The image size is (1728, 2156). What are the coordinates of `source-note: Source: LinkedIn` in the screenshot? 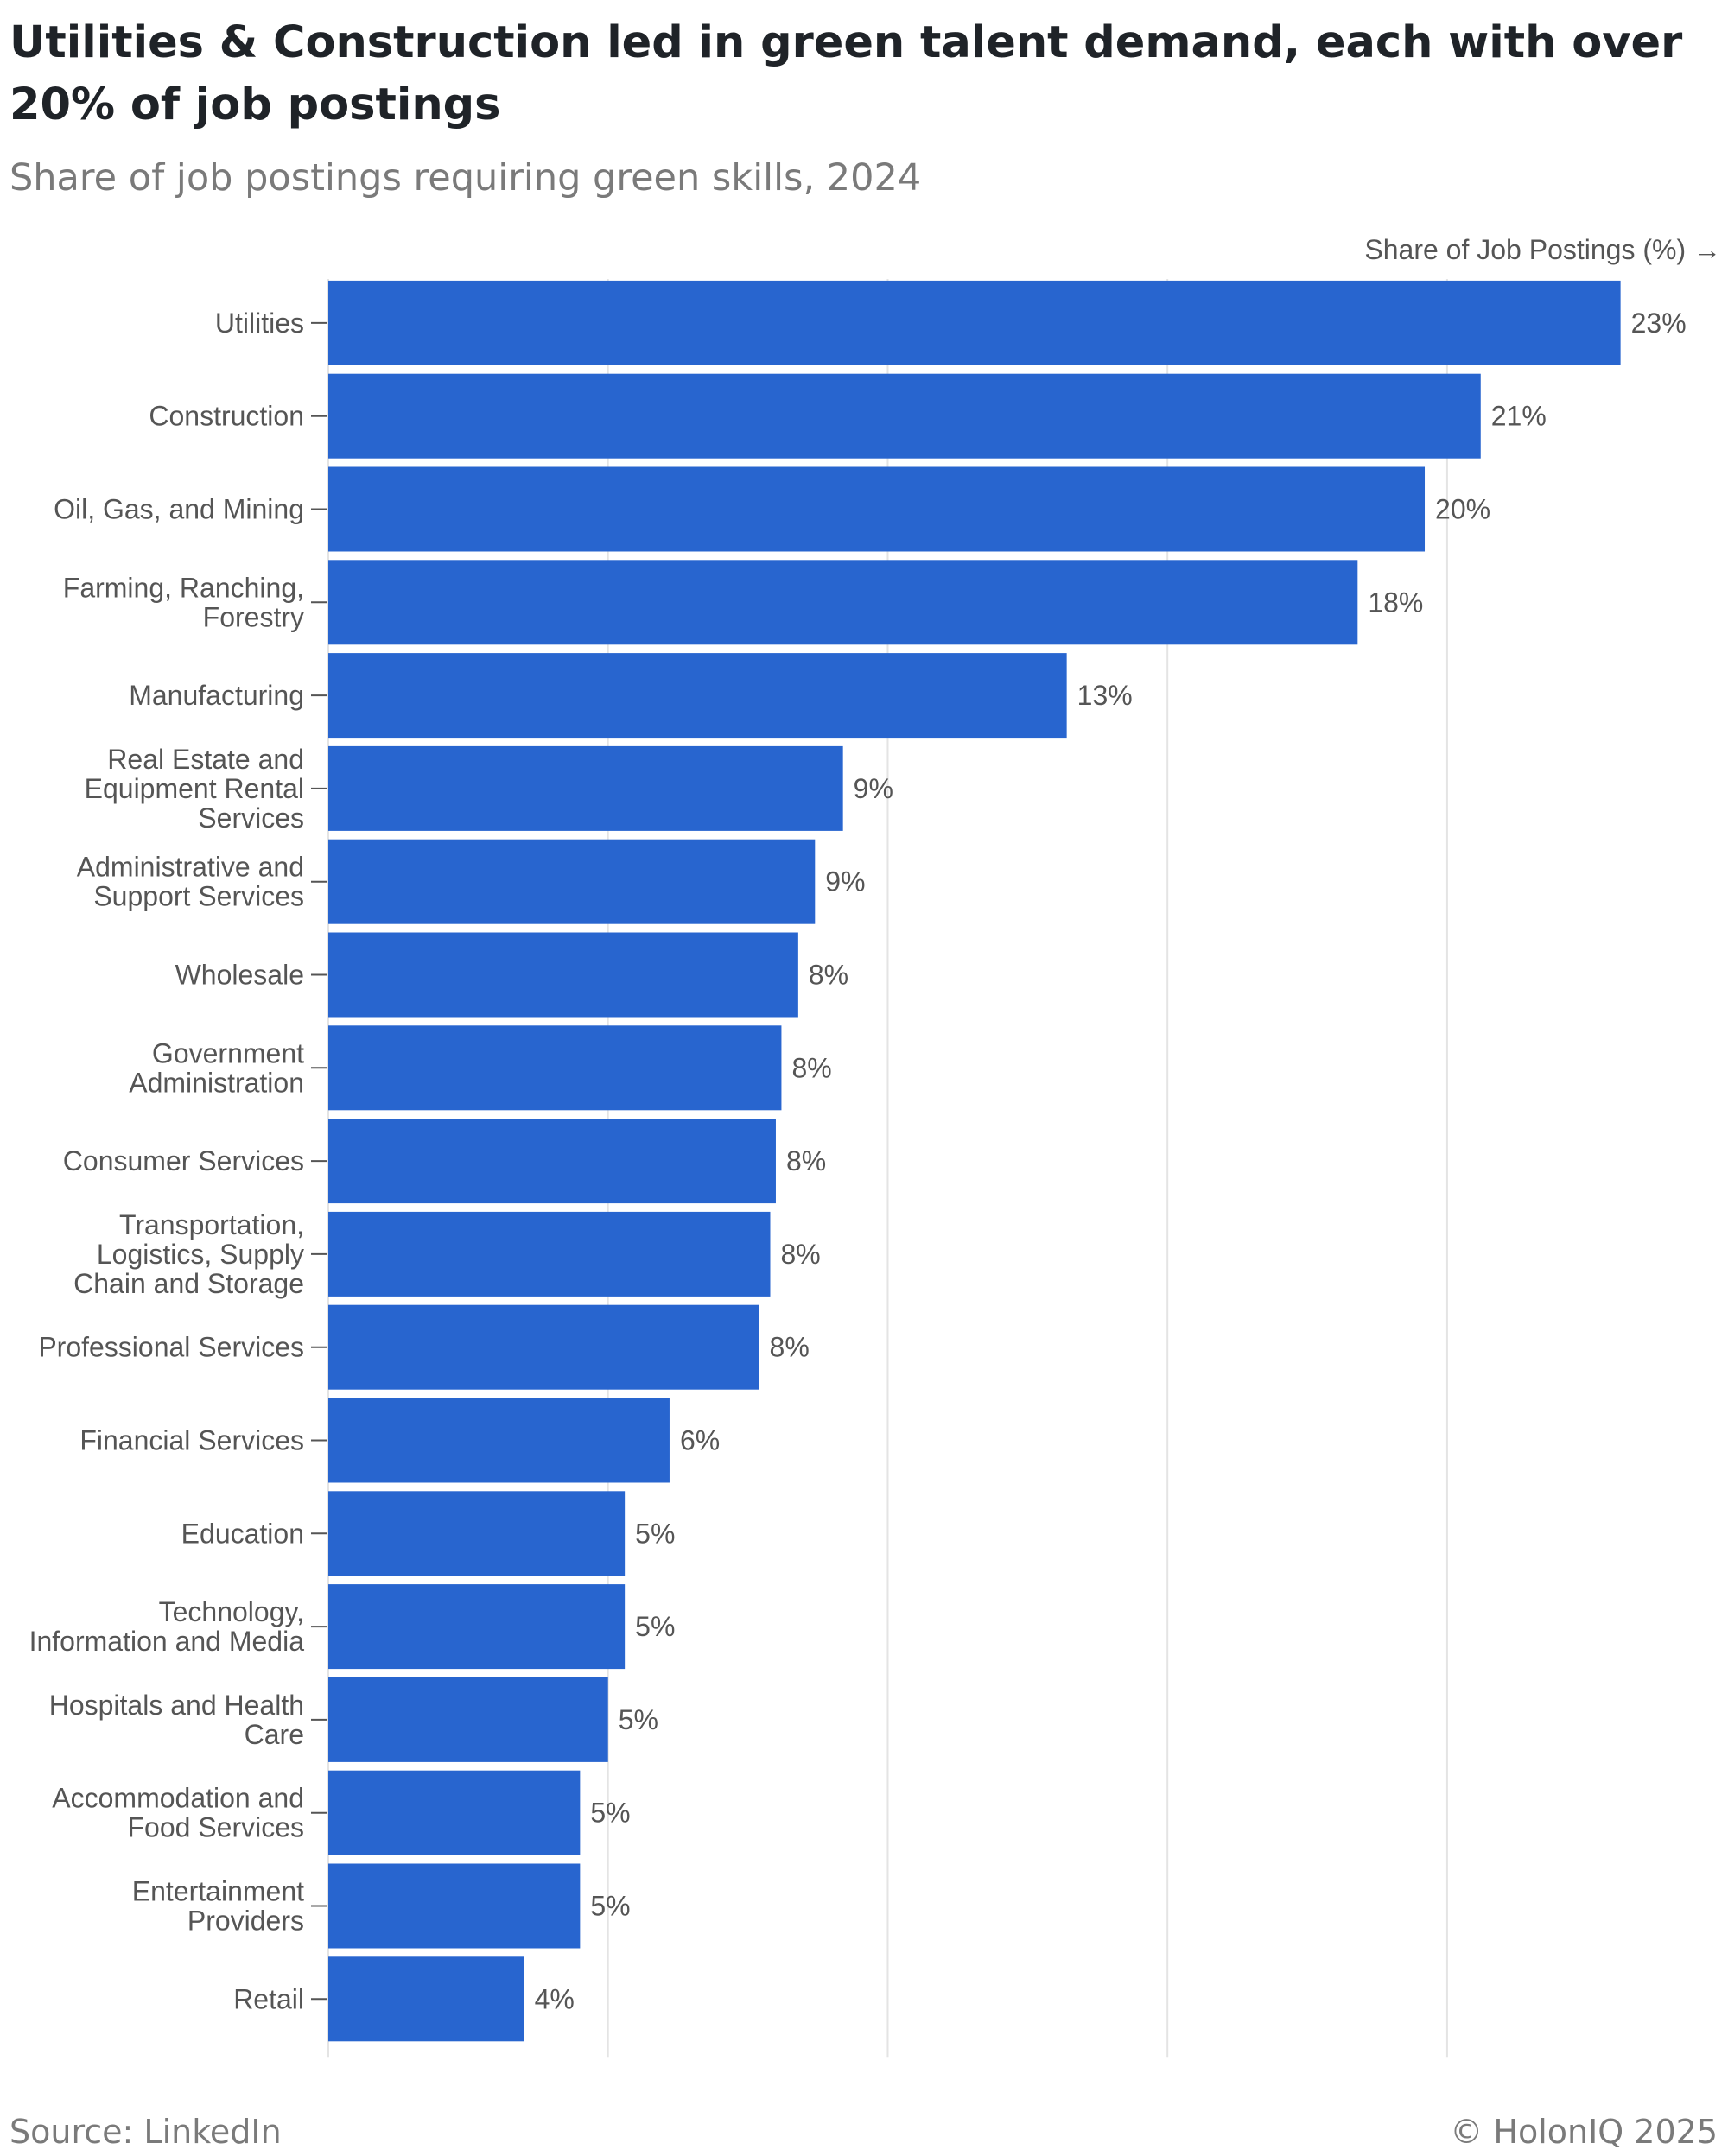 It's located at (146, 2132).